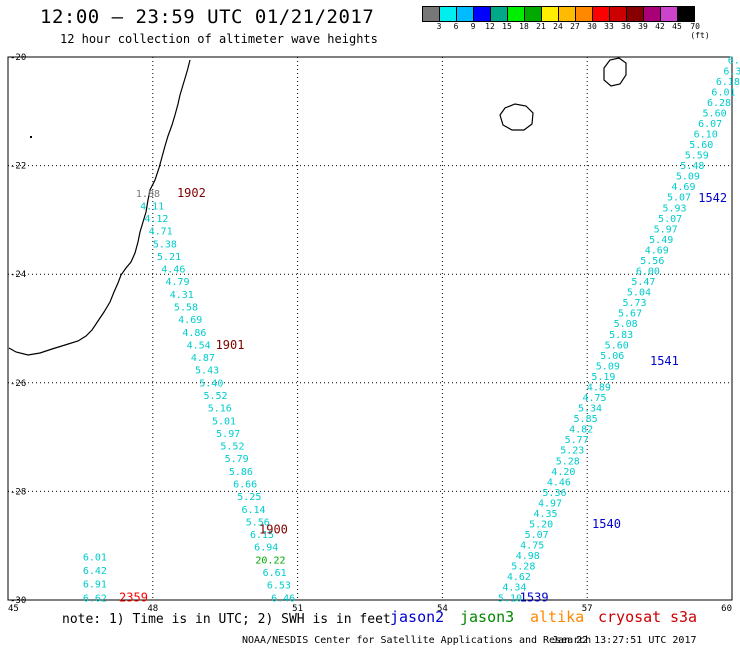 The image size is (740, 650). Describe the element at coordinates (643, 282) in the screenshot. I see `swh-value: 5.47` at that location.